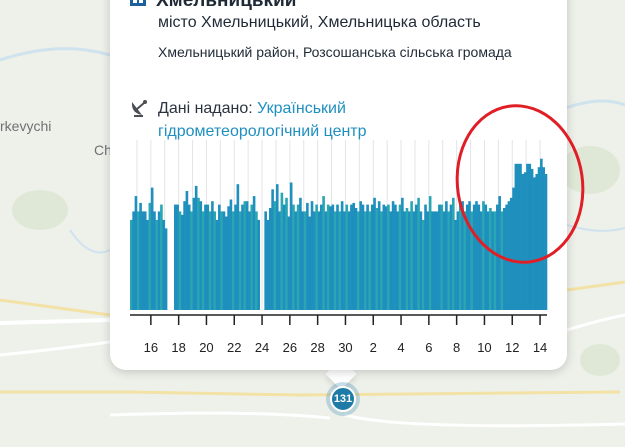  What do you see at coordinates (343, 399) in the screenshot?
I see `map-cluster-marker: 131` at bounding box center [343, 399].